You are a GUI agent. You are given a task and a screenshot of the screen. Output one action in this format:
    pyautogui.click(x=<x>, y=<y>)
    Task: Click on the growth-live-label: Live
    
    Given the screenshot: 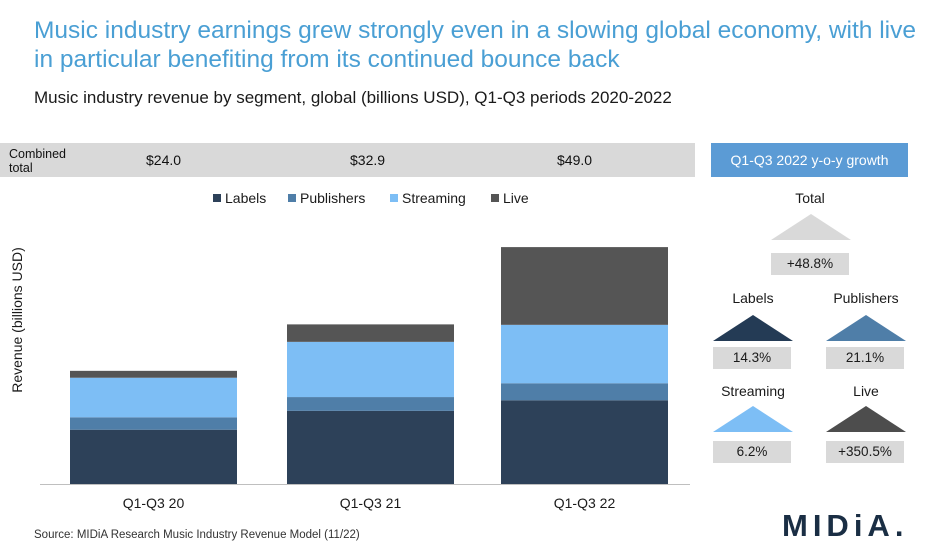 What is the action you would take?
    pyautogui.click(x=866, y=391)
    